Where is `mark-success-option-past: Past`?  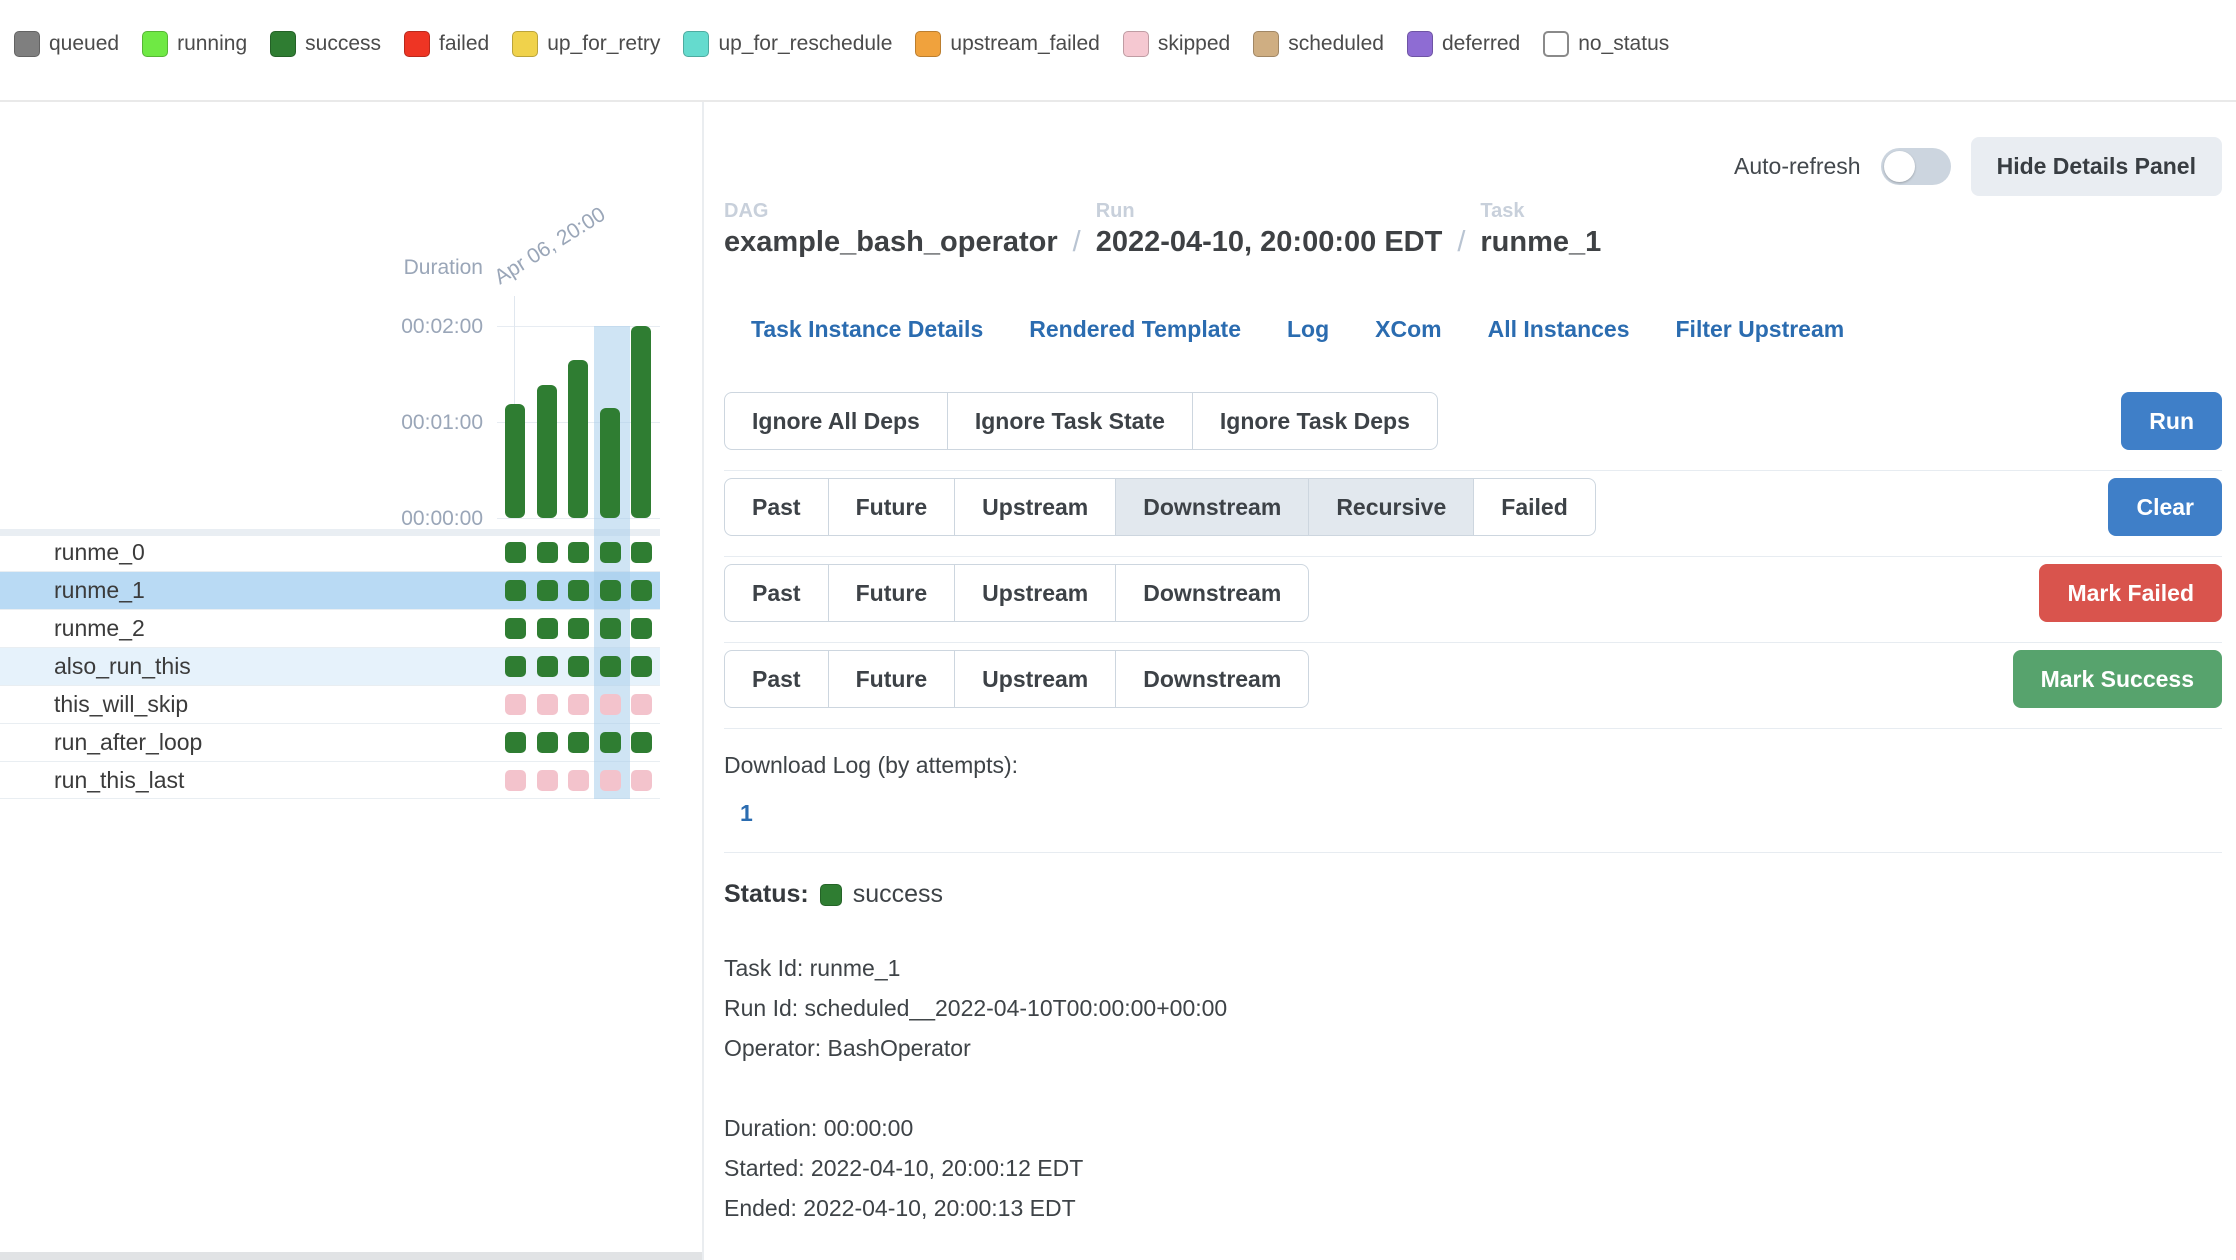 mark-success-option-past: Past is located at coordinates (776, 679).